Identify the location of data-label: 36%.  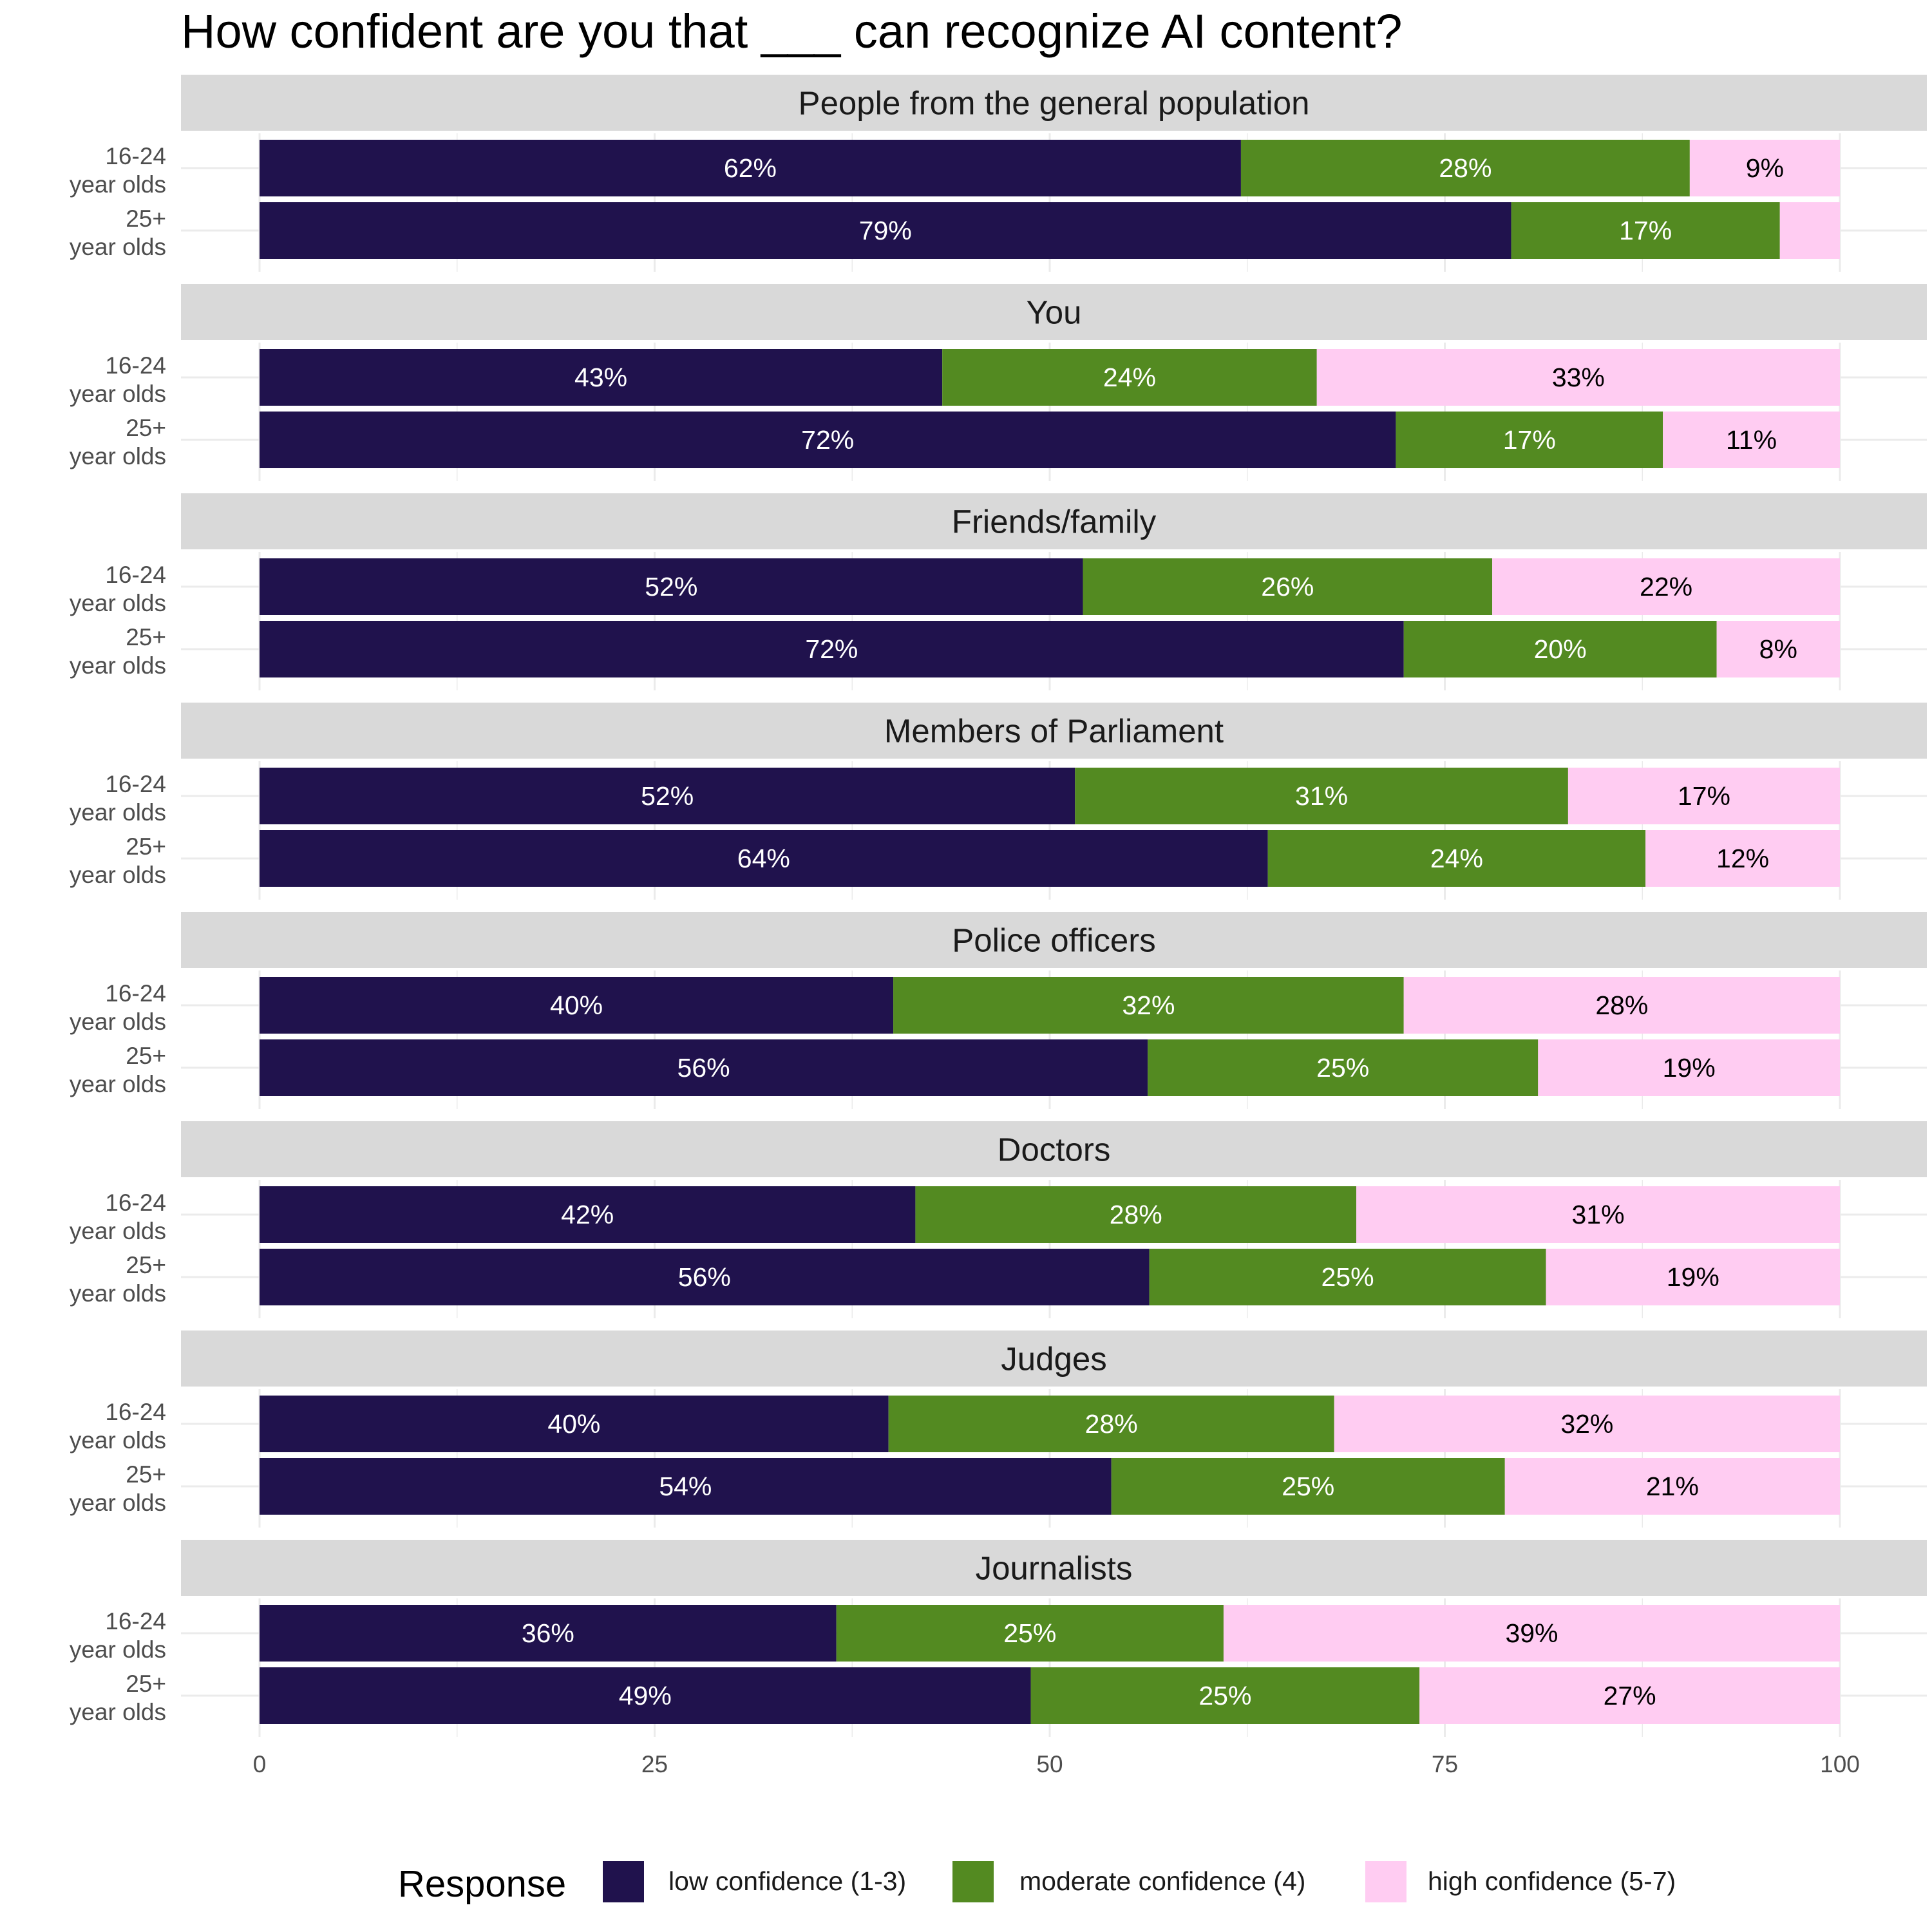
(548, 1633).